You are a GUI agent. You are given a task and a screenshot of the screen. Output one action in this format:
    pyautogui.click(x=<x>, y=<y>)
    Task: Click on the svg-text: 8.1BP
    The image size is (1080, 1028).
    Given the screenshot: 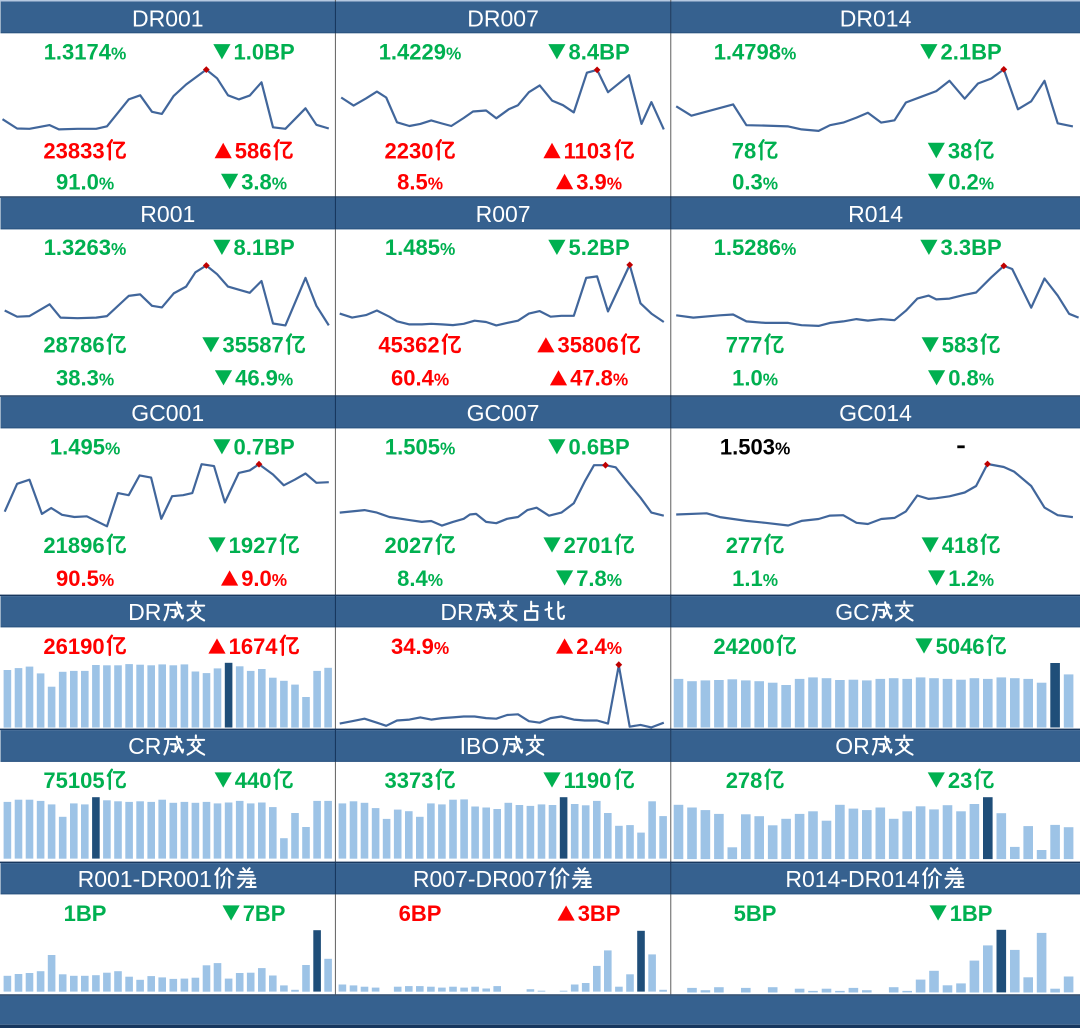 What is the action you would take?
    pyautogui.click(x=264, y=247)
    